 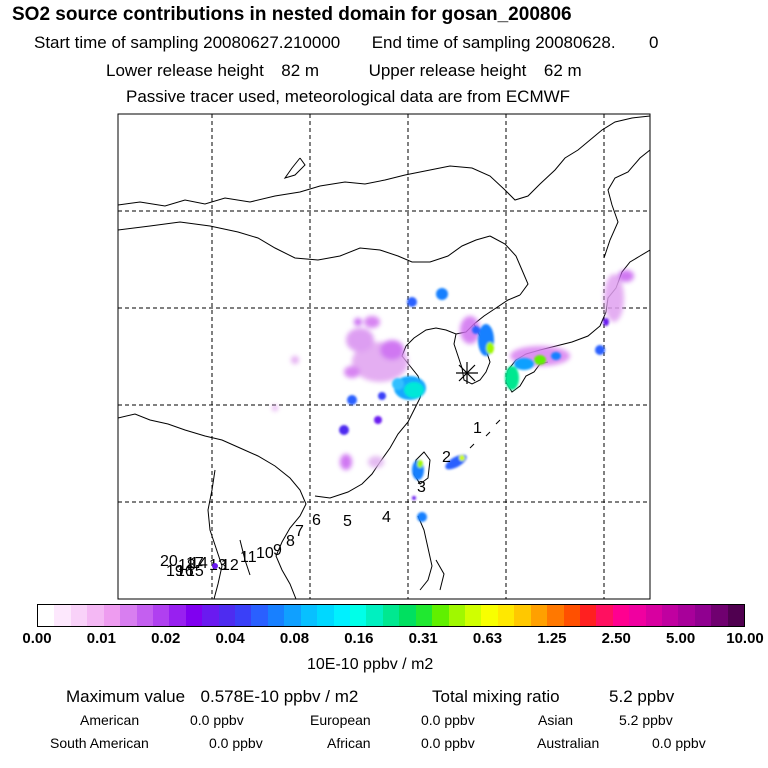 I want to click on trajectory-label: 10, so click(x=265, y=553).